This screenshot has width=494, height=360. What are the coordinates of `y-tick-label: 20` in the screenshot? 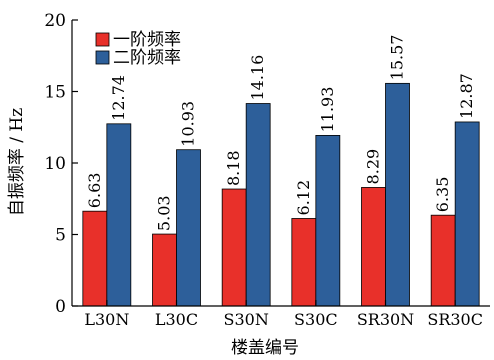 It's located at (55, 21).